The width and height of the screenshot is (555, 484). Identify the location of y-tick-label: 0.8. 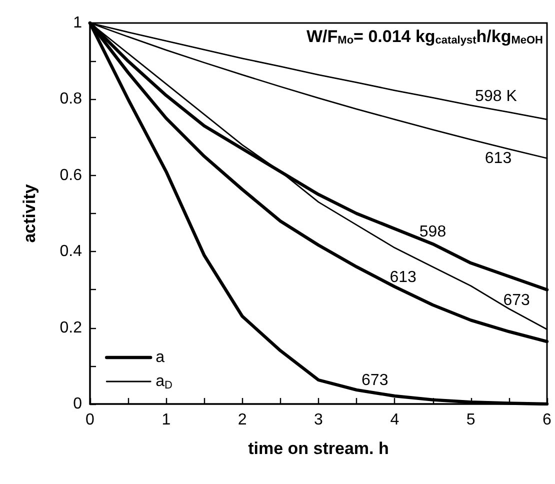
(71, 99).